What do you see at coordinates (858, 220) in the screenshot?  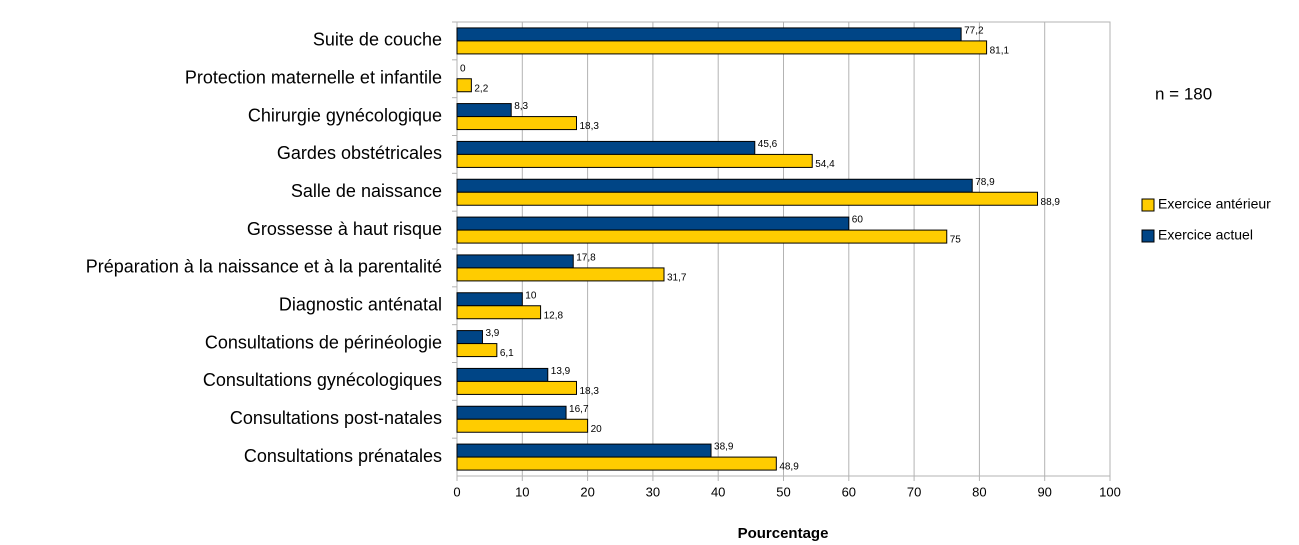 I see `value-label: 60` at bounding box center [858, 220].